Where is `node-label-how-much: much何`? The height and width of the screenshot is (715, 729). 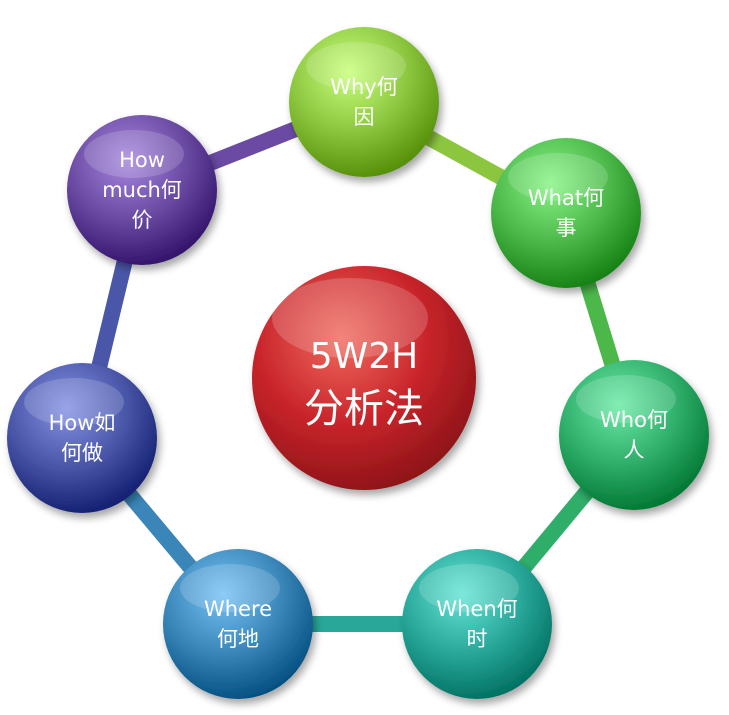 node-label-how-much: much何 is located at coordinates (142, 190).